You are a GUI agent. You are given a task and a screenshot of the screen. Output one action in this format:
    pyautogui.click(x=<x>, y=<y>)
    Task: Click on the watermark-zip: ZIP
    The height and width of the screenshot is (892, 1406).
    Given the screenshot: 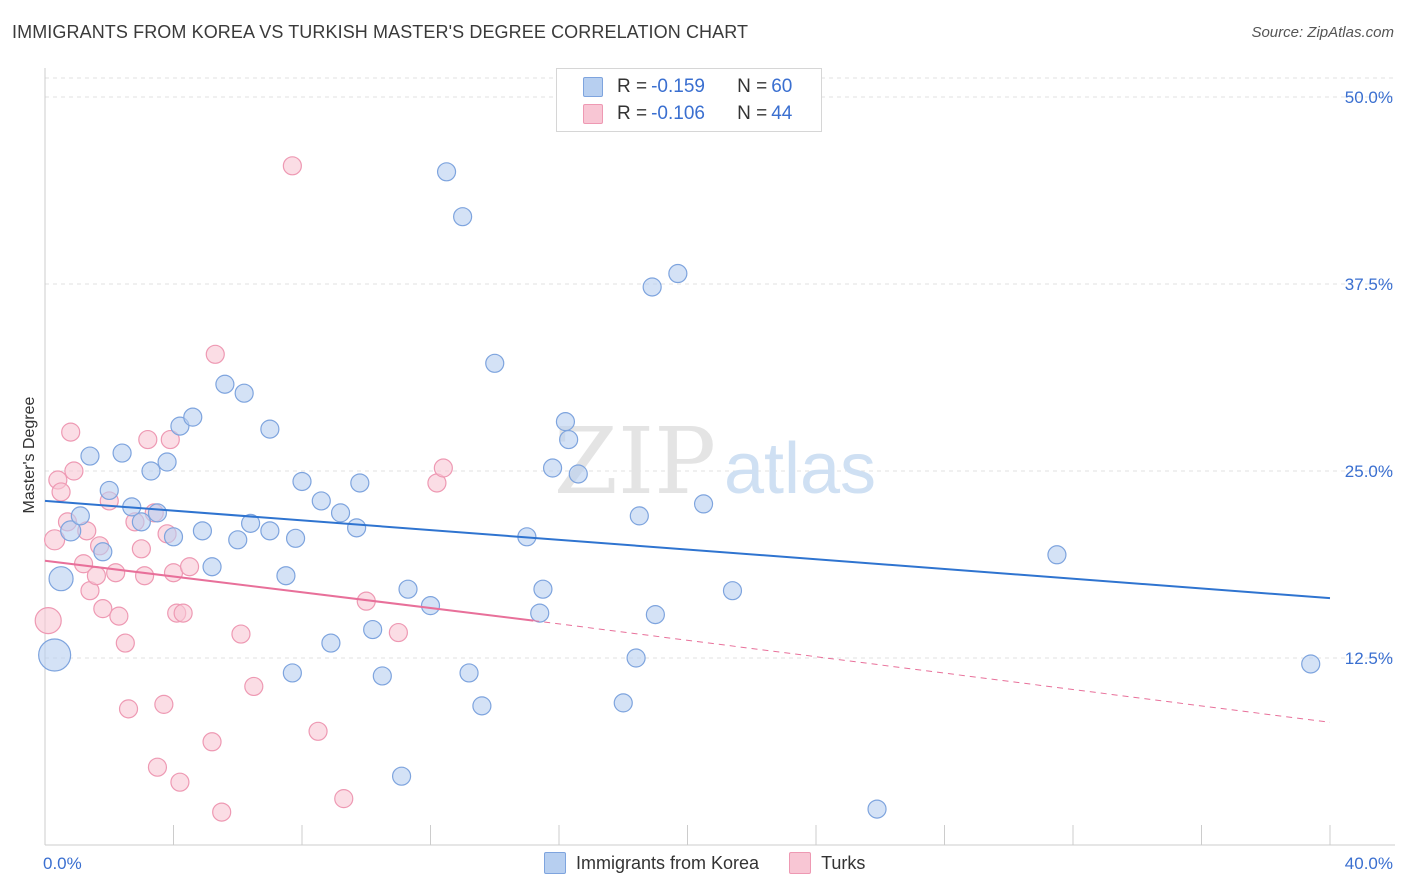 What is the action you would take?
    pyautogui.click(x=635, y=461)
    